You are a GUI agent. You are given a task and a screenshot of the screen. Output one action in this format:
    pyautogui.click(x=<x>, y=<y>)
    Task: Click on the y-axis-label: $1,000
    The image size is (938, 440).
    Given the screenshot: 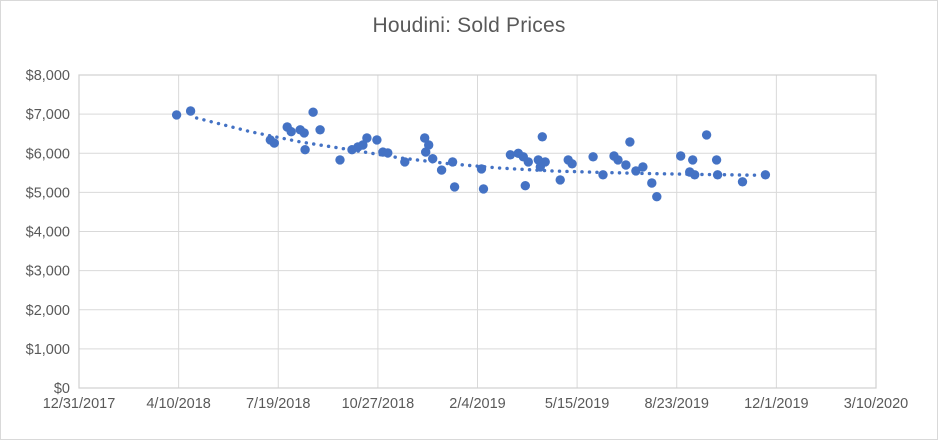 What is the action you would take?
    pyautogui.click(x=48, y=350)
    